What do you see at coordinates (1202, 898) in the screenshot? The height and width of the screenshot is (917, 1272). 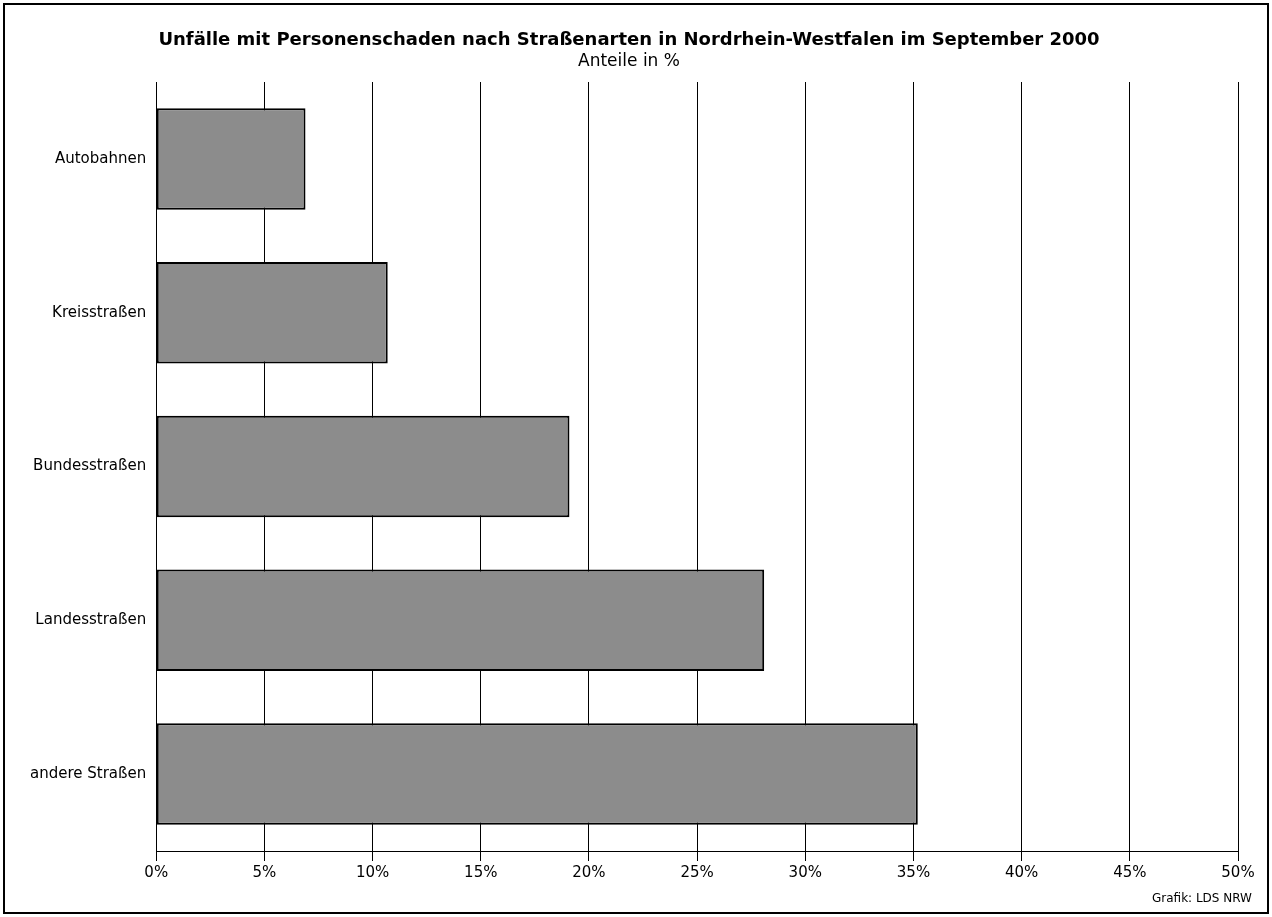 I see `text: Grafik: LDS NRW` at bounding box center [1202, 898].